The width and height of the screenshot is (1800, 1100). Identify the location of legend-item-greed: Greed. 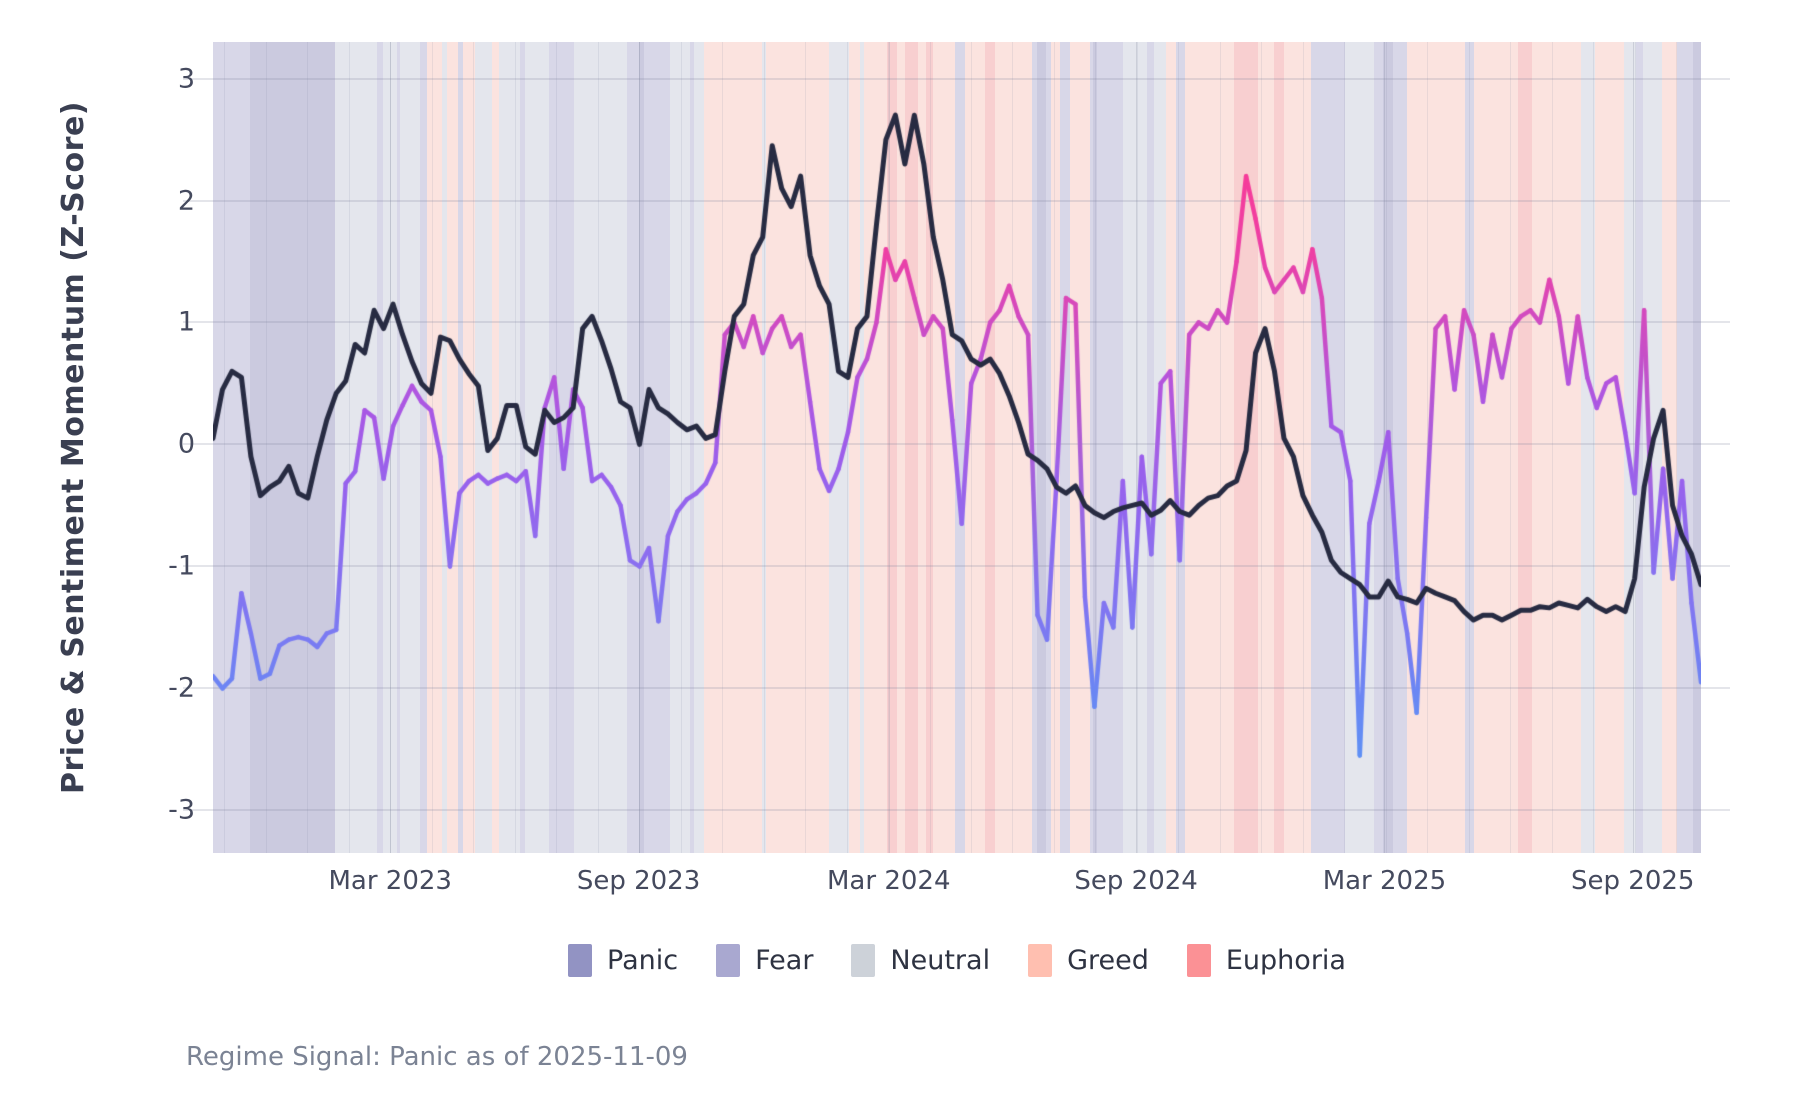
(1088, 960).